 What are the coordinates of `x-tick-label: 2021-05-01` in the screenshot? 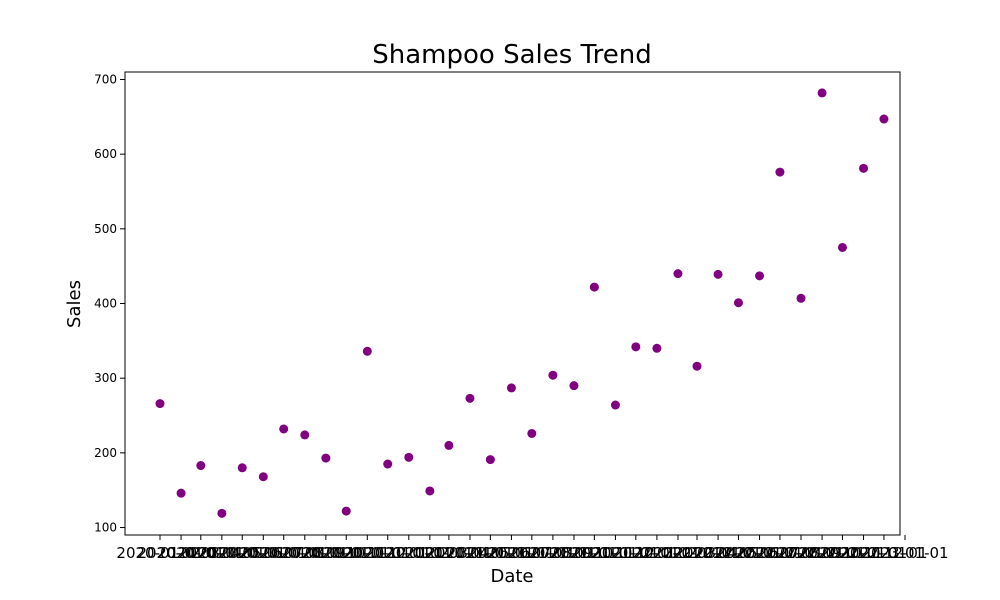 It's located at (490, 553).